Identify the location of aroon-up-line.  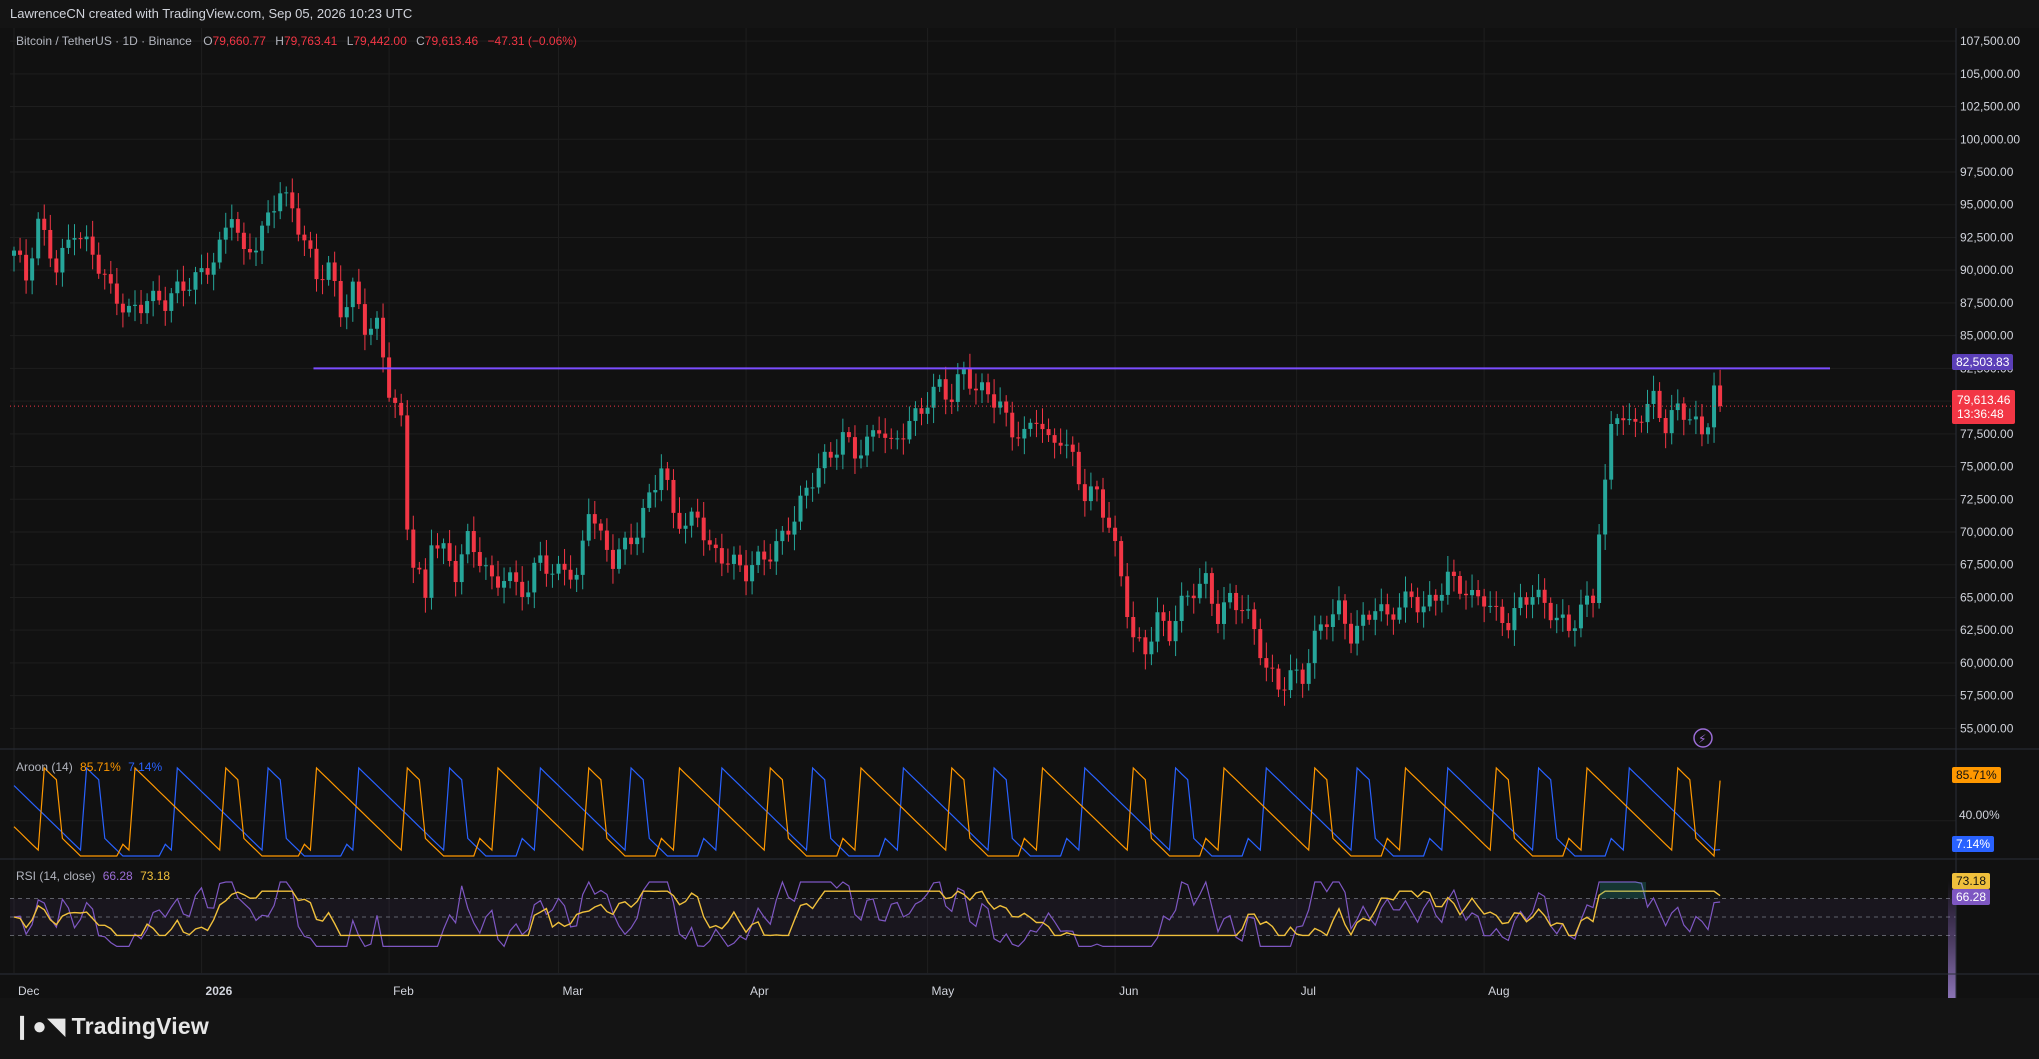
(867, 812).